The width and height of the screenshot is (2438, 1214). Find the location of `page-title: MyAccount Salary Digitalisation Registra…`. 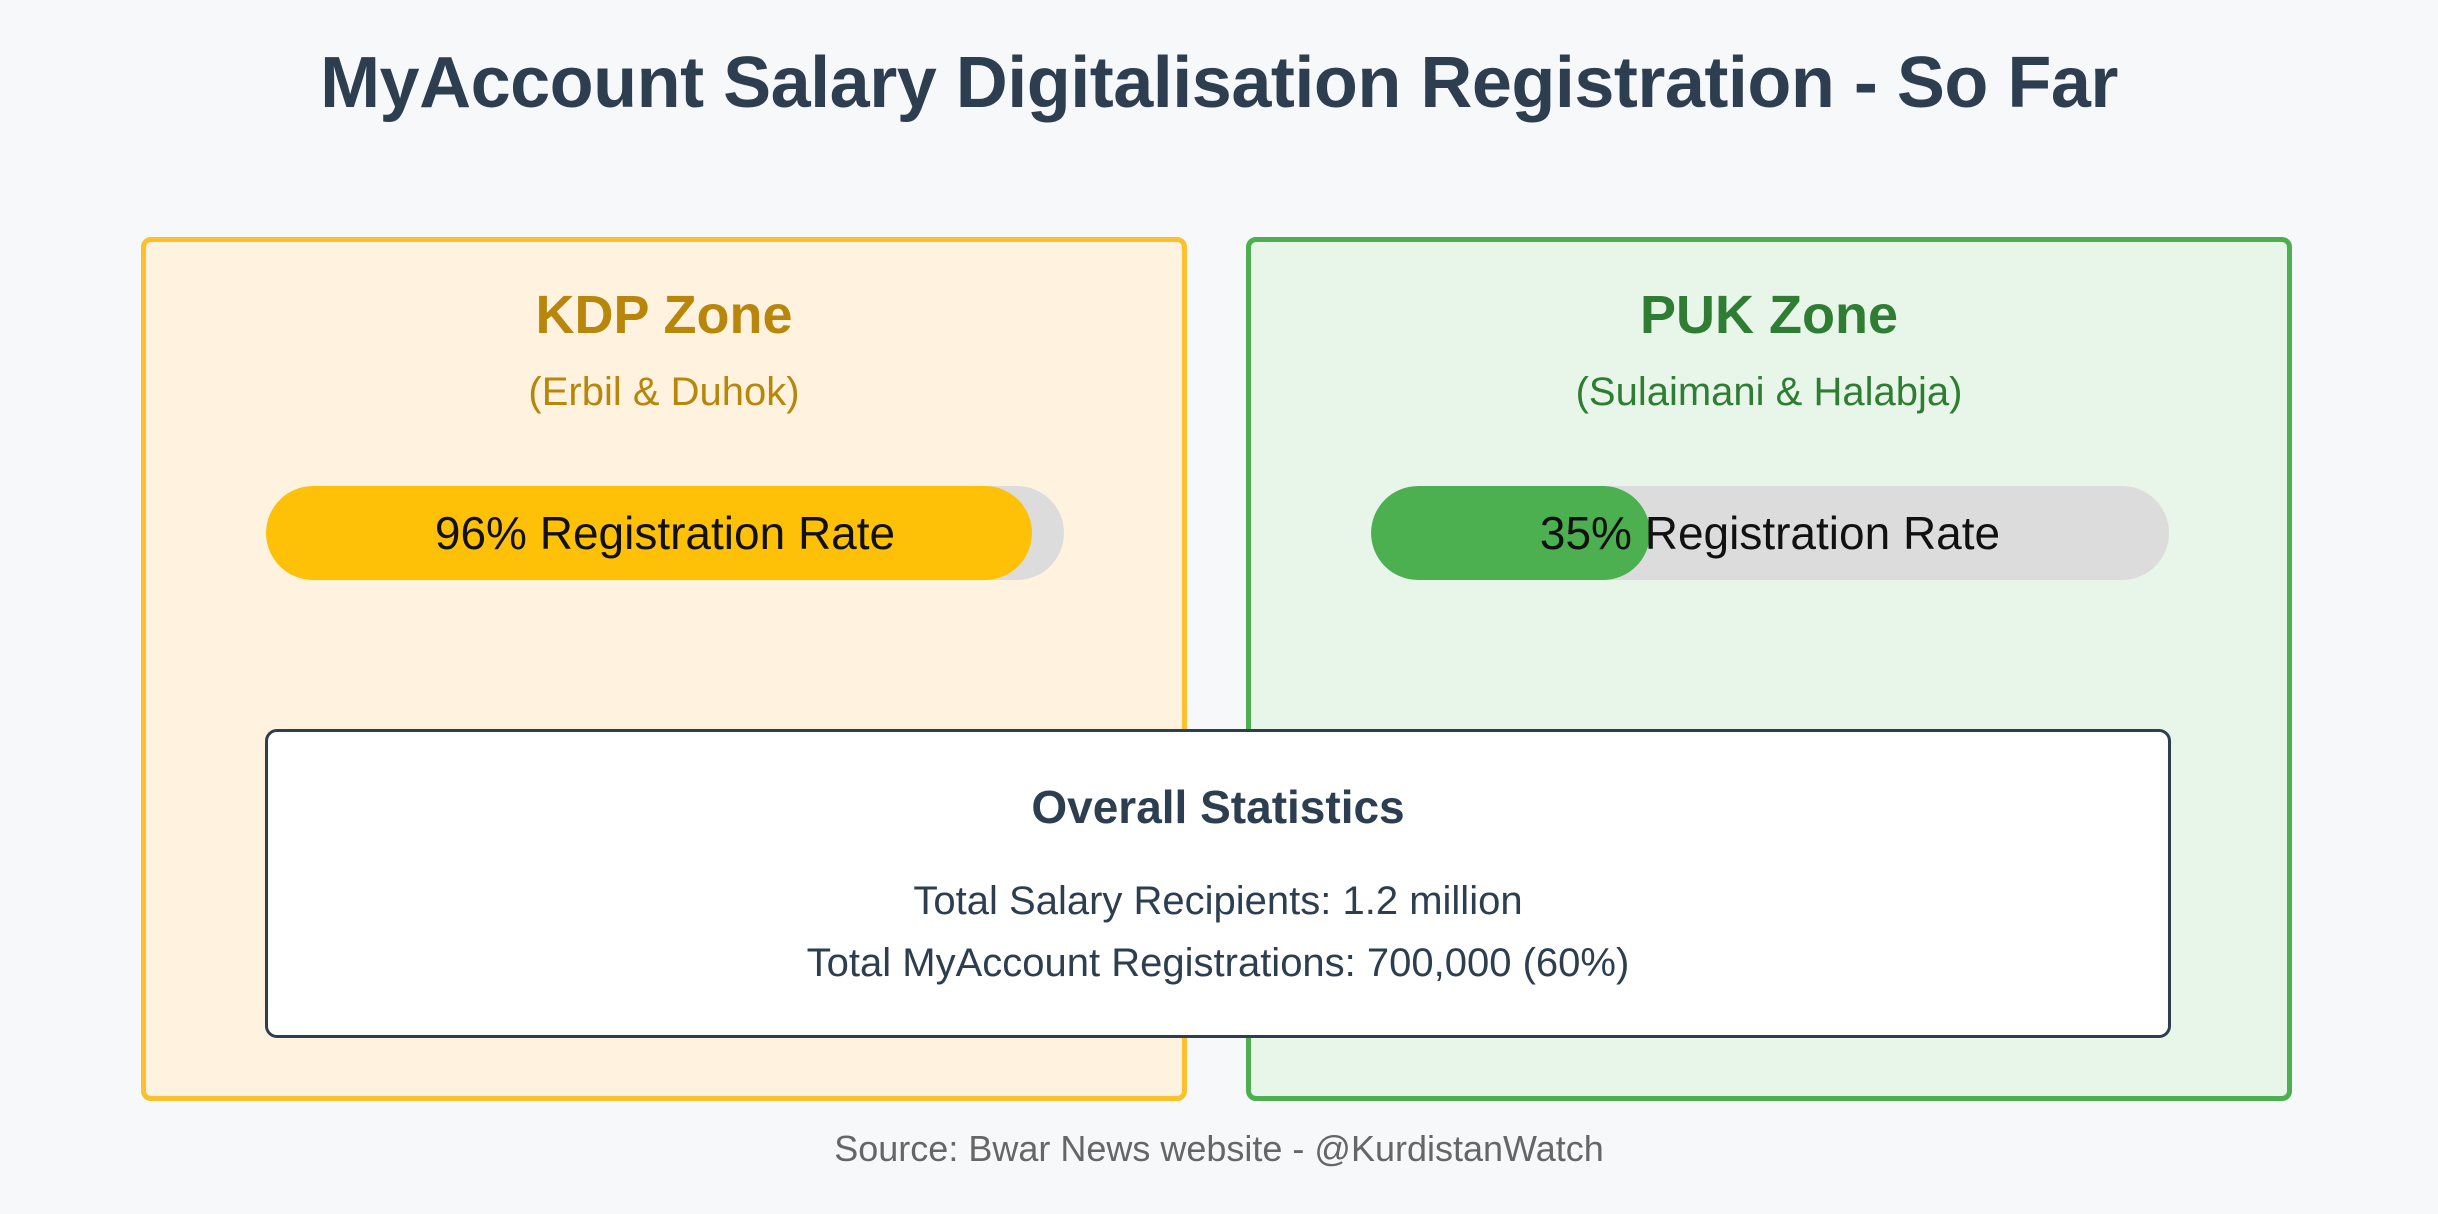

page-title: MyAccount Salary Digitalisation Registra… is located at coordinates (1219, 83).